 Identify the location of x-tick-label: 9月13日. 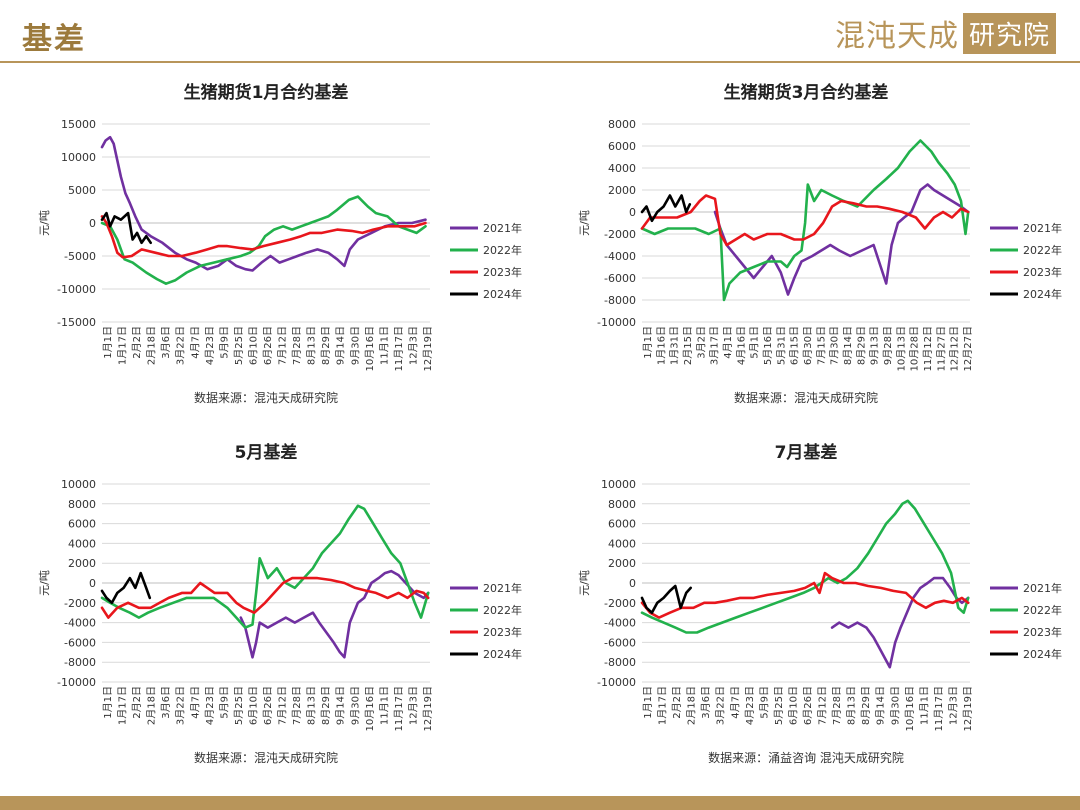
(875, 345).